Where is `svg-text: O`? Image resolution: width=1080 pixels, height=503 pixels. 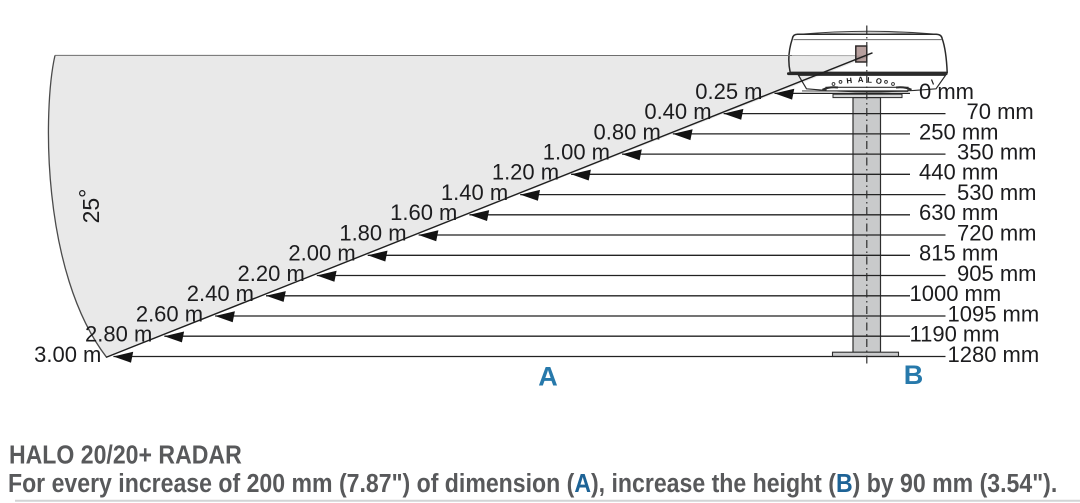
svg-text: O is located at coordinates (878, 81).